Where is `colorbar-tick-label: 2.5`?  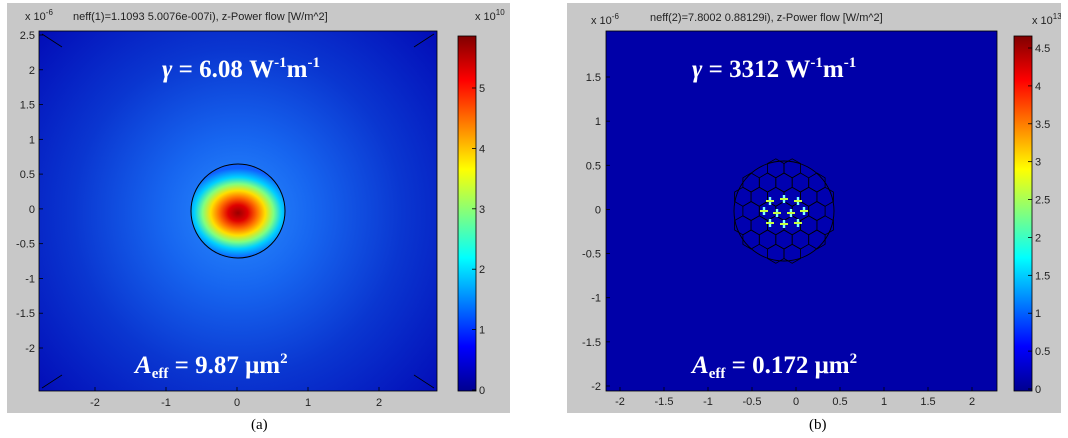 colorbar-tick-label: 2.5 is located at coordinates (1042, 201).